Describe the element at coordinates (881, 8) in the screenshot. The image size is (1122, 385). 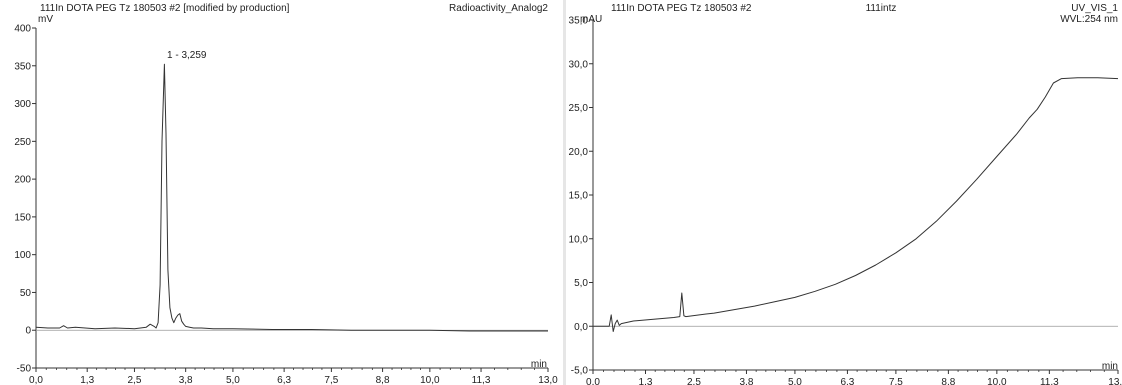
I see `sample-label: 111intz` at that location.